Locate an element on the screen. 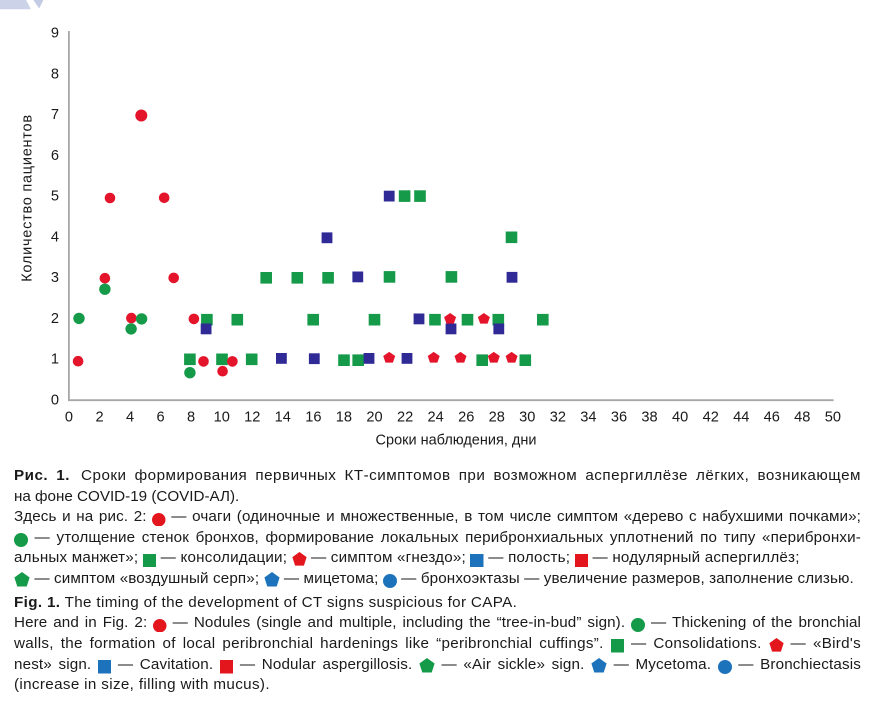 The image size is (875, 708). svg-text: 38 is located at coordinates (649, 418).